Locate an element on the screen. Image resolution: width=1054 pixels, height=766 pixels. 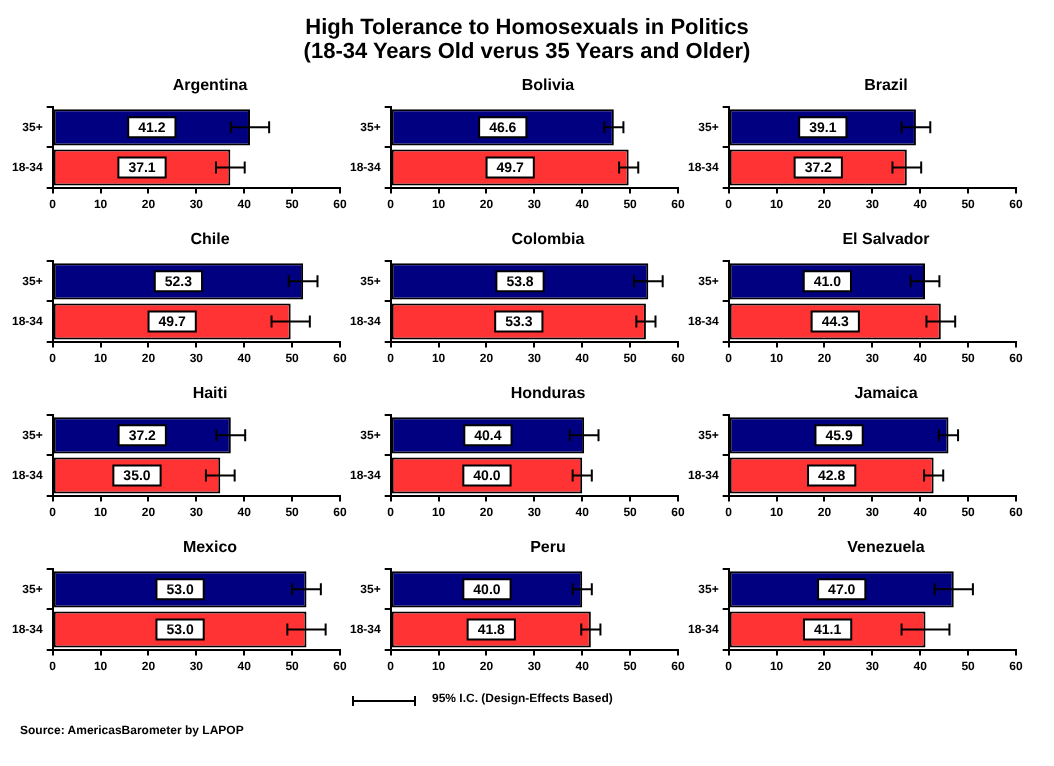
chart-title: Brazil is located at coordinates (886, 85).